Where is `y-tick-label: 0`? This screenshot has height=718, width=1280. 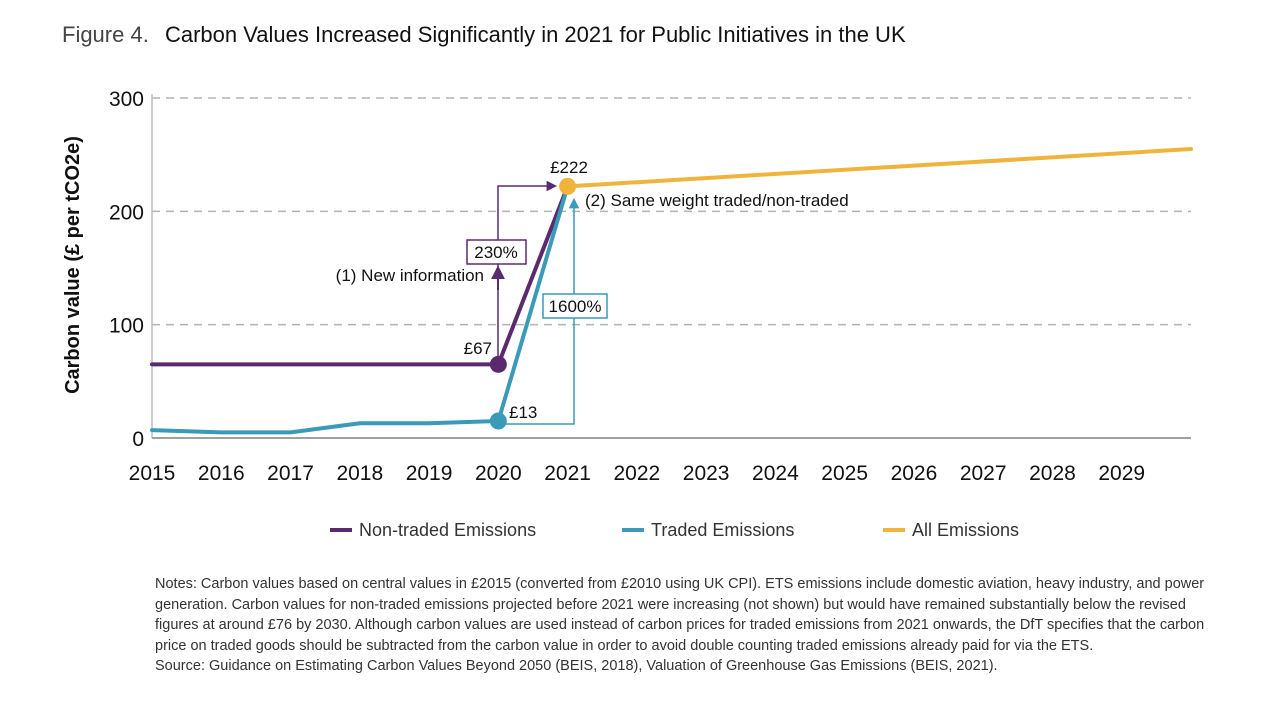 y-tick-label: 0 is located at coordinates (138, 439).